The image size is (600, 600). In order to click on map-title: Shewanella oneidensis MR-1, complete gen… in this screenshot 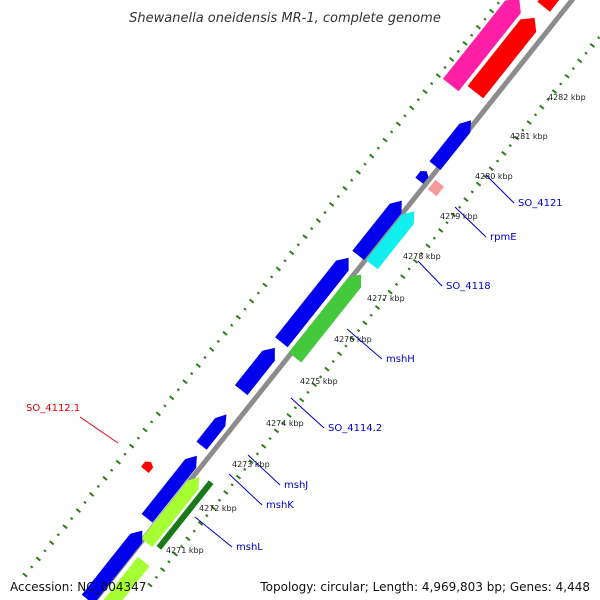, I will do `click(285, 18)`.